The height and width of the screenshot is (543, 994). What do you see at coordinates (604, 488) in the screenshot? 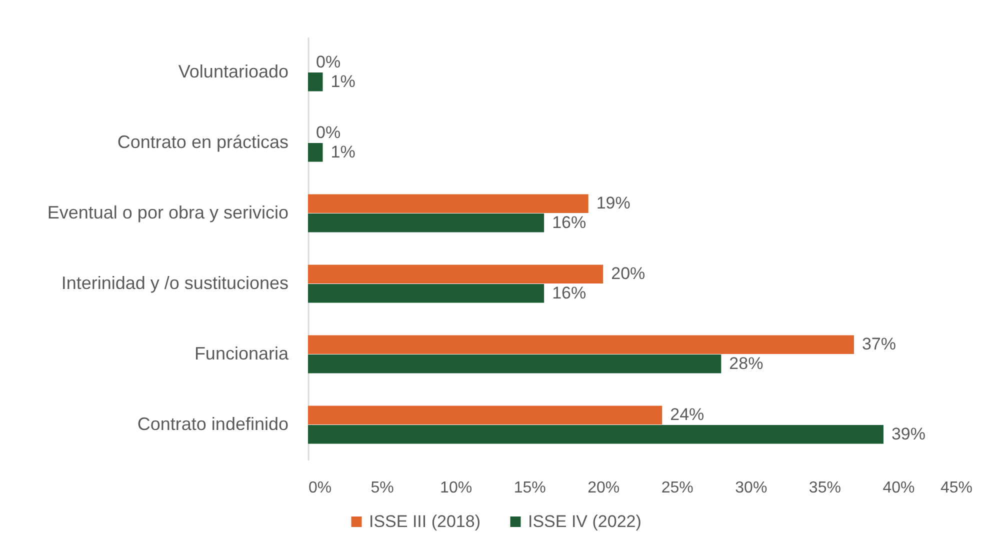
I see `x-tick-label: 20%` at bounding box center [604, 488].